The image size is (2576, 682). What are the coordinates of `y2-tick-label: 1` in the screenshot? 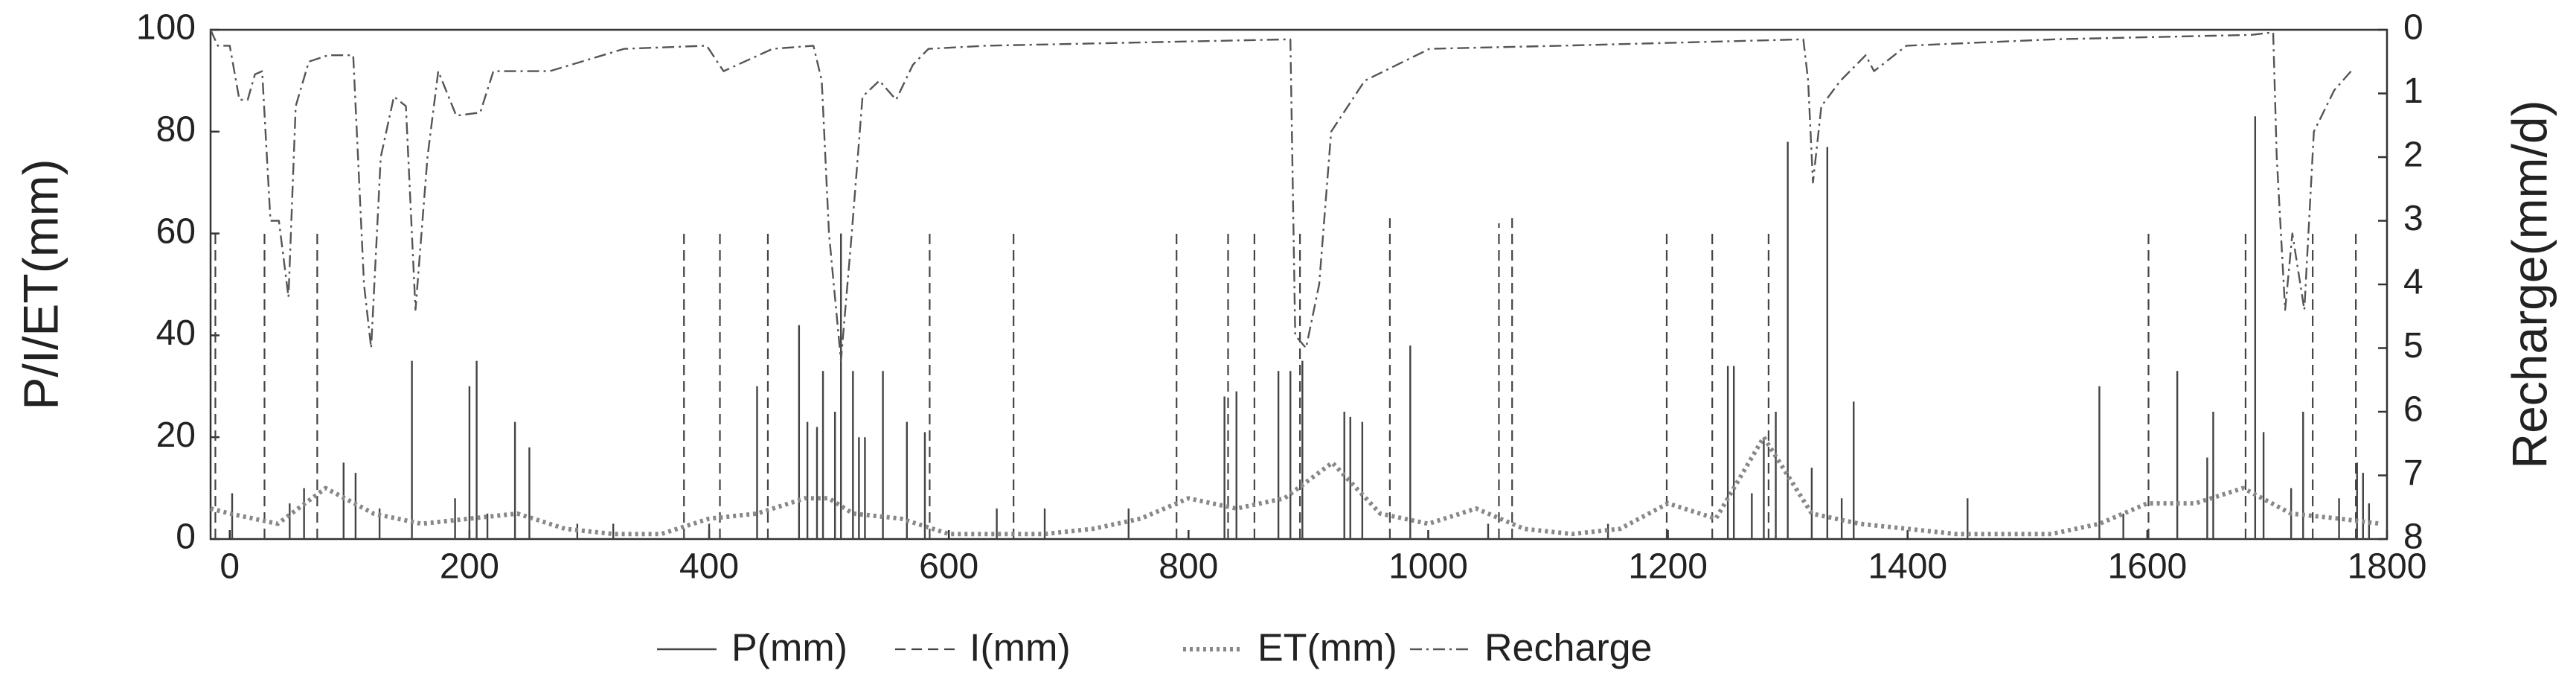 It's located at (2413, 91).